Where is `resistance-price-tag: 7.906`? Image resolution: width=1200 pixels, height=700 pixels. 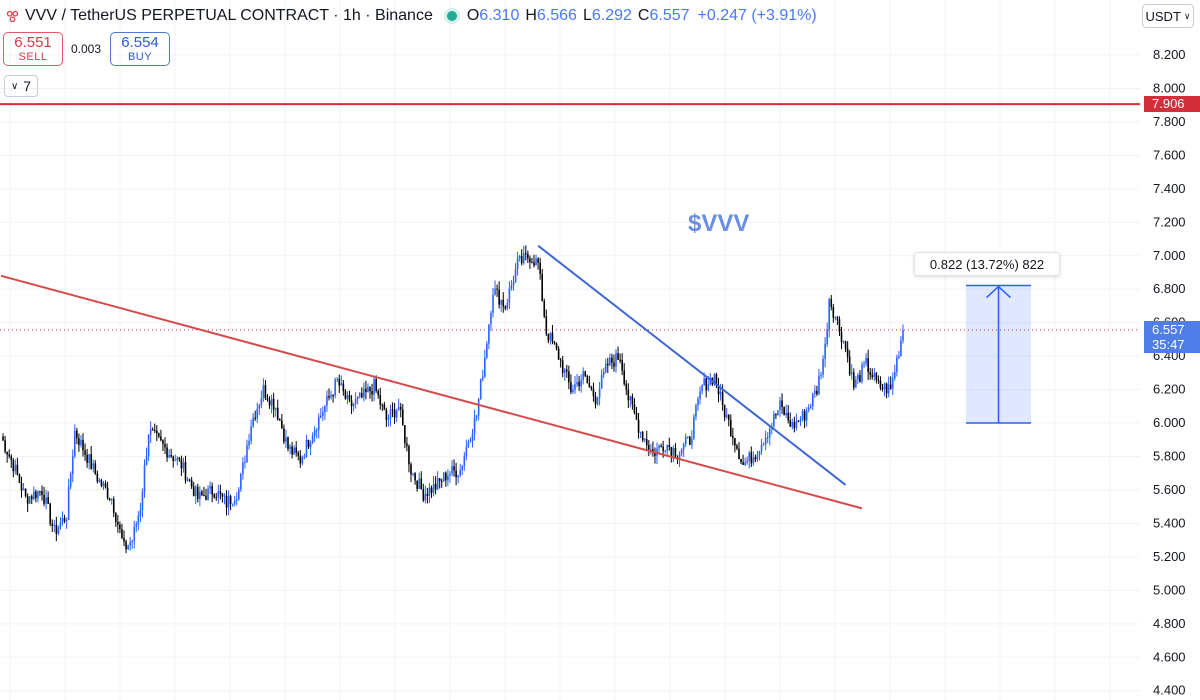 resistance-price-tag: 7.906 is located at coordinates (1172, 104).